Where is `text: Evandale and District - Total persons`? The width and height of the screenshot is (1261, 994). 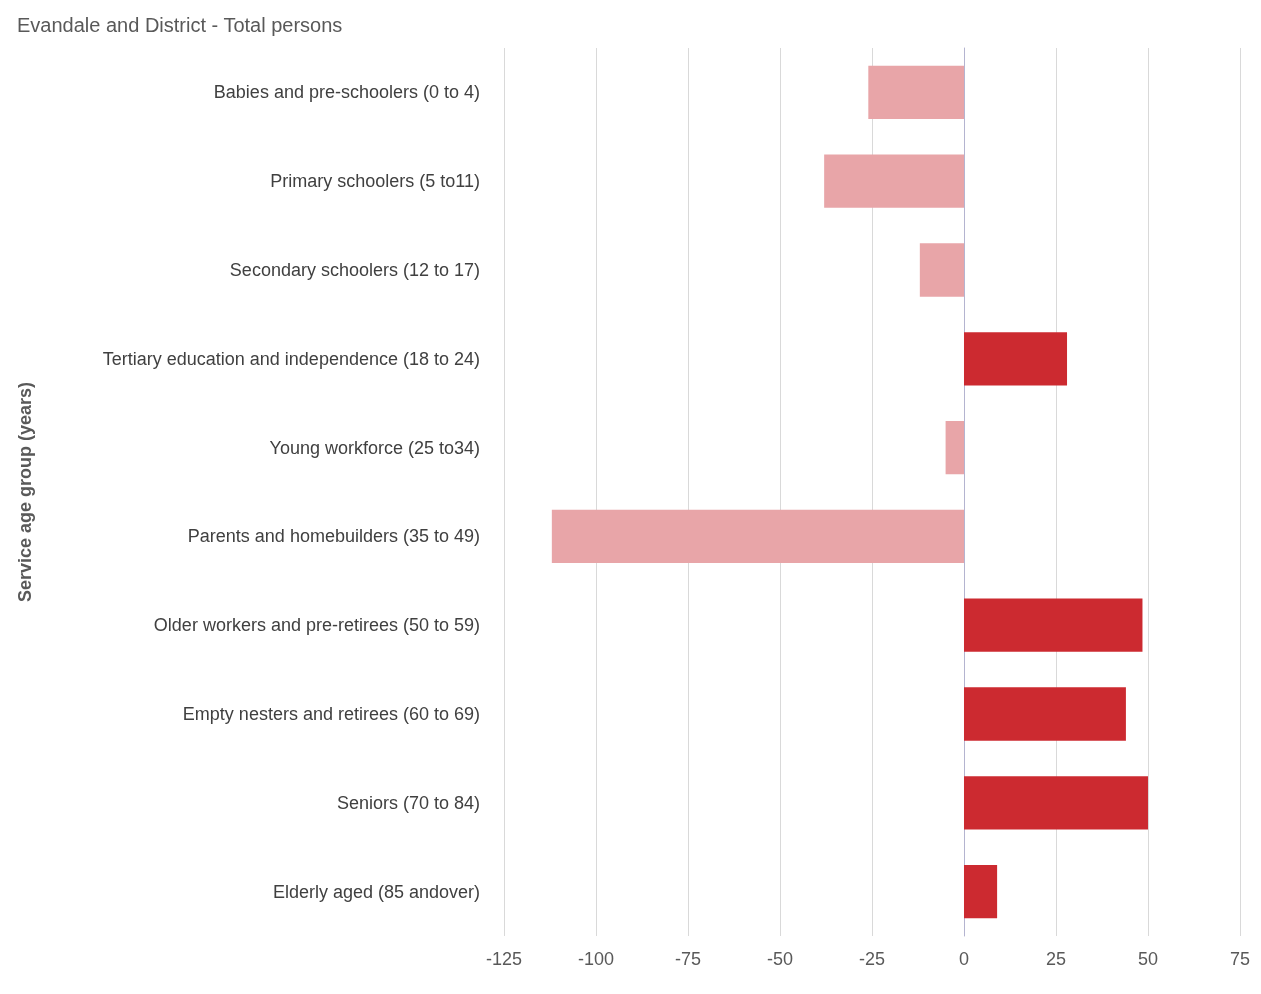
text: Evandale and District - Total persons is located at coordinates (180, 25).